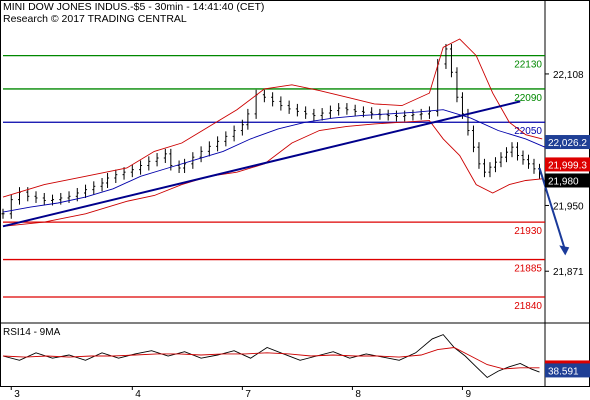 The height and width of the screenshot is (400, 590). I want to click on rsi-tag-label-rsi: 38.591, so click(563, 371).